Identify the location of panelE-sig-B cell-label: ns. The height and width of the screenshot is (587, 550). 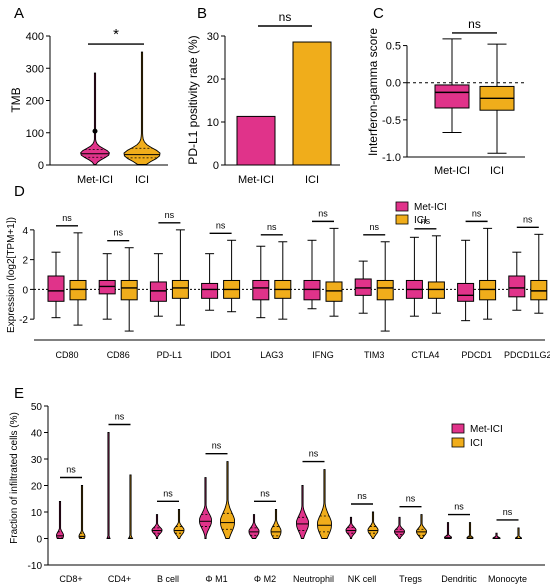
(168, 493).